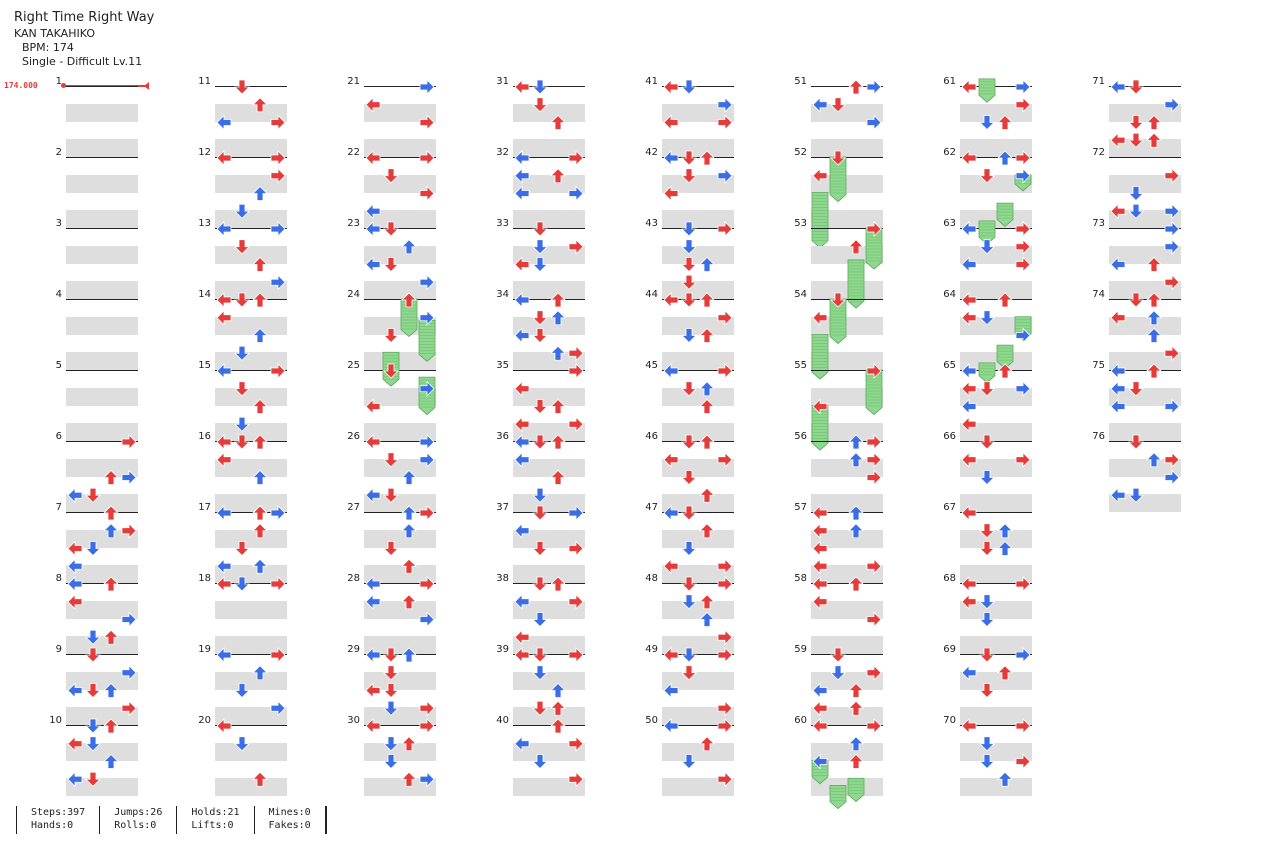 This screenshot has width=1280, height=849. Describe the element at coordinates (353, 152) in the screenshot. I see `measure-number: 22` at that location.